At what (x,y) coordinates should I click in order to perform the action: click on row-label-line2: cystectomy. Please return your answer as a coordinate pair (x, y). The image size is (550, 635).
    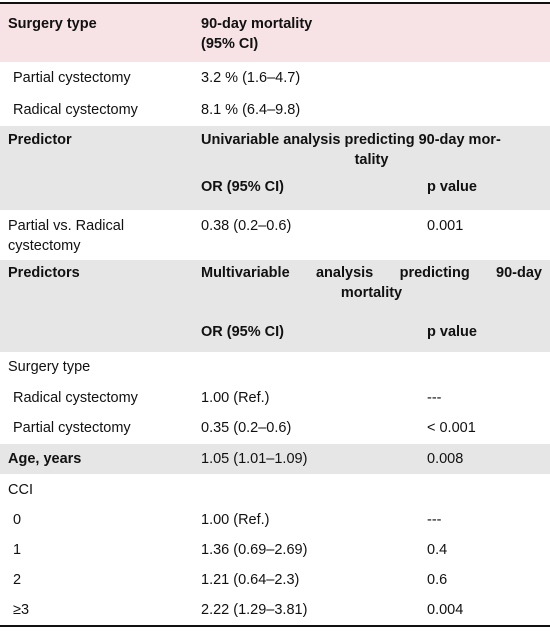
    Looking at the image, I should click on (44, 246).